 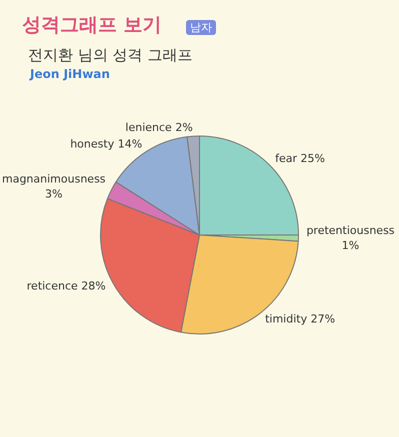 I want to click on slice-label: magnanimousness, so click(x=54, y=179).